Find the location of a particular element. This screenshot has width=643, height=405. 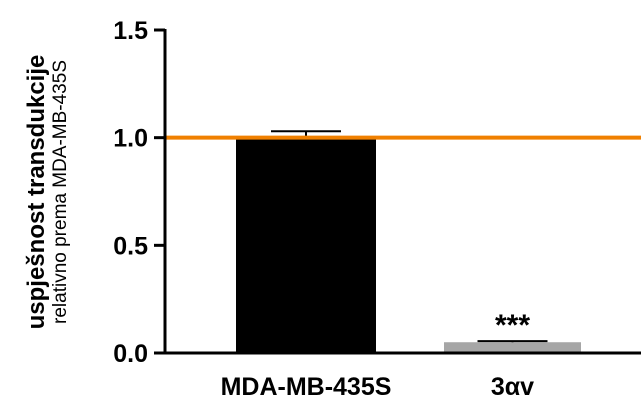

y-tick-label-3: 1.5 is located at coordinates (130, 31).